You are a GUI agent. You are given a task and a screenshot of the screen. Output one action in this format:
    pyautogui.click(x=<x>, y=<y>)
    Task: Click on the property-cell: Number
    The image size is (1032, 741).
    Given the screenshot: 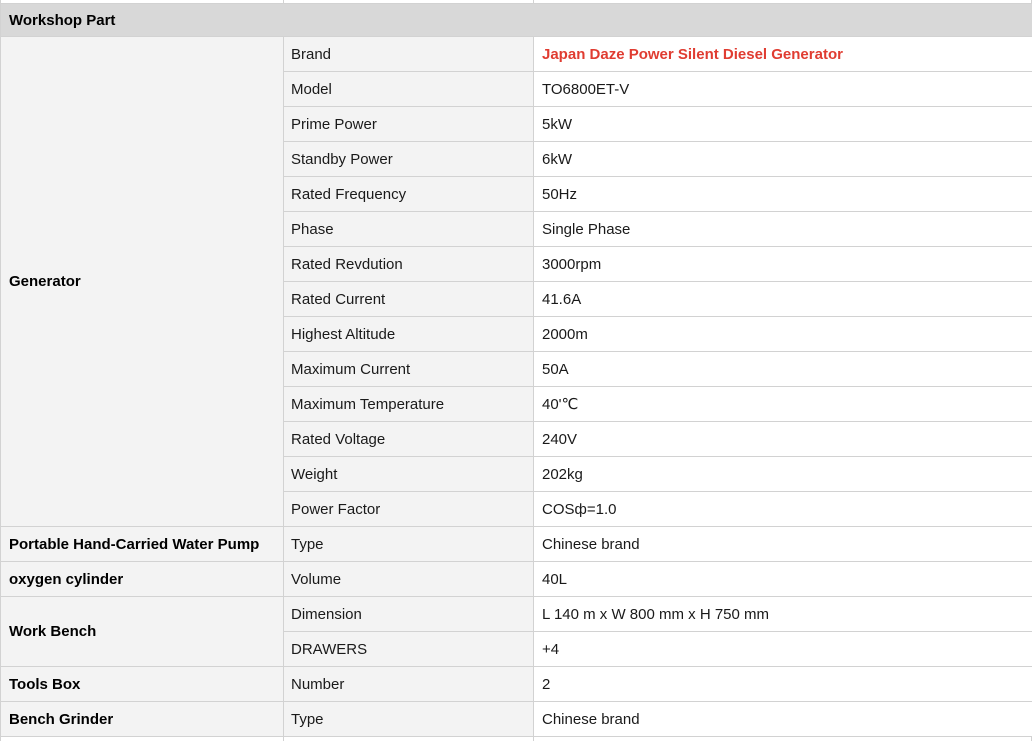 What is the action you would take?
    pyautogui.click(x=409, y=684)
    